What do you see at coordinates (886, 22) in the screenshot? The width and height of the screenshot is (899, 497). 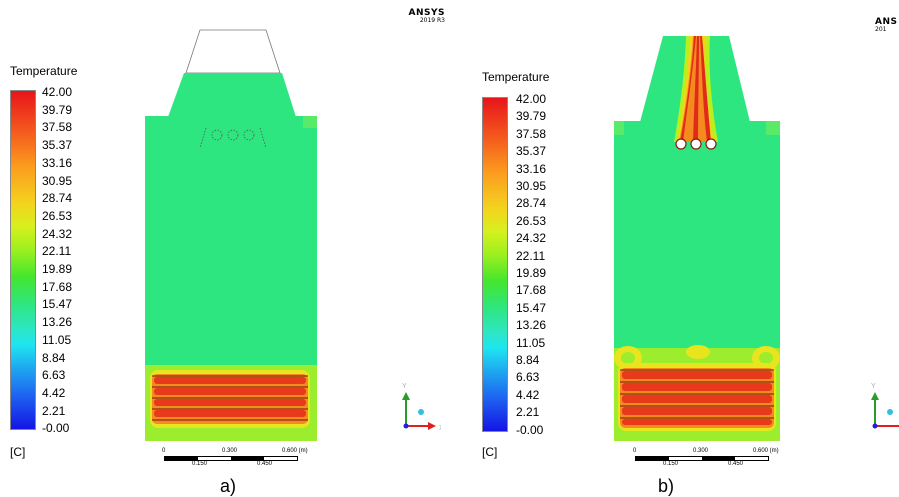 I see `brand-name: ANS` at bounding box center [886, 22].